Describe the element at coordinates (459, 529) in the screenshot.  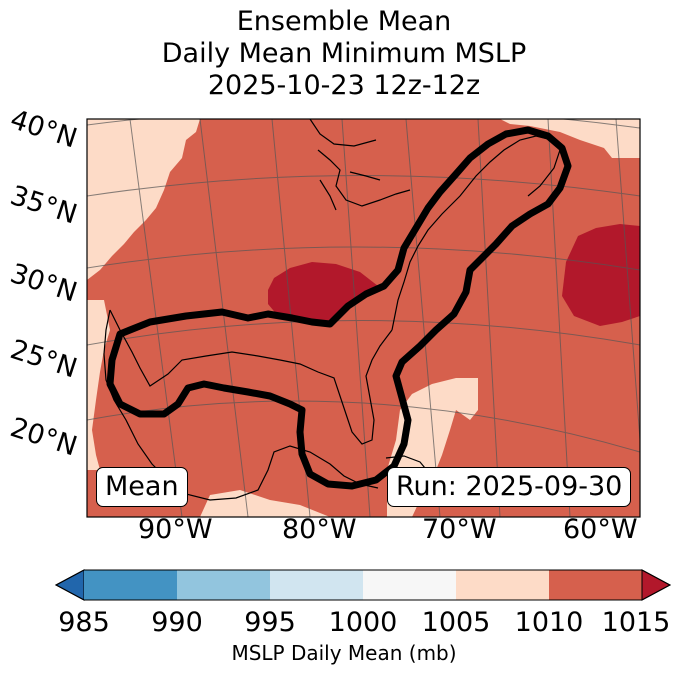
I see `lon-label-70w: 70°W` at that location.